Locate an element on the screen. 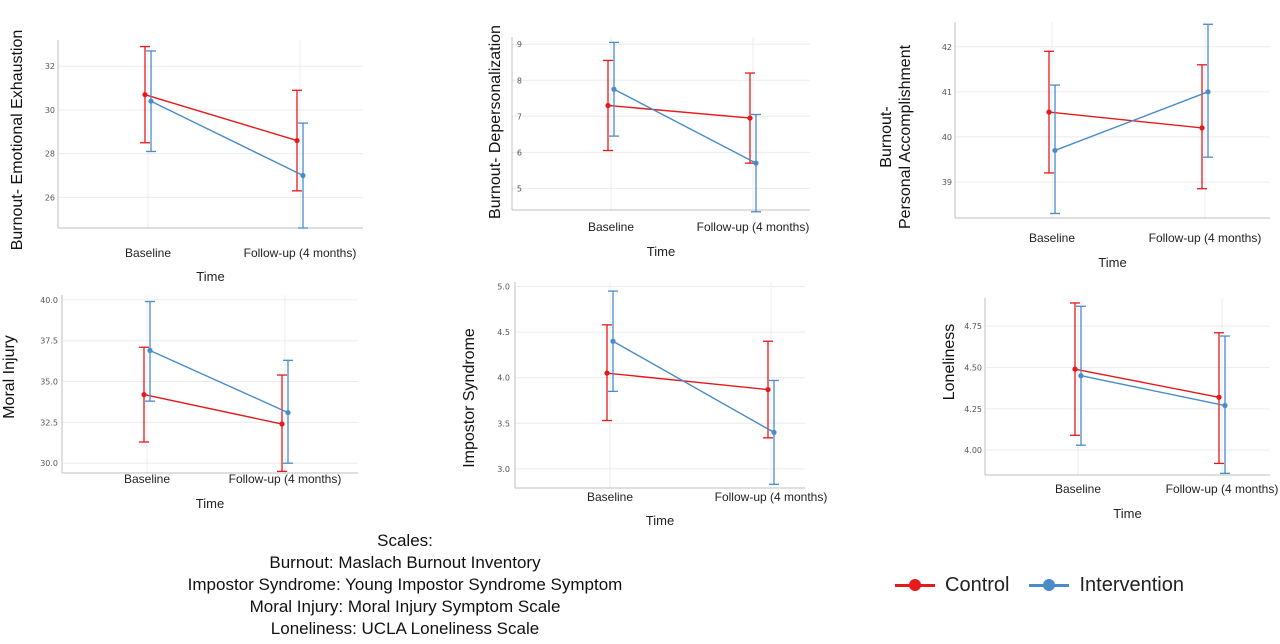 The height and width of the screenshot is (644, 1280). y-tick-label: 39 is located at coordinates (947, 182).